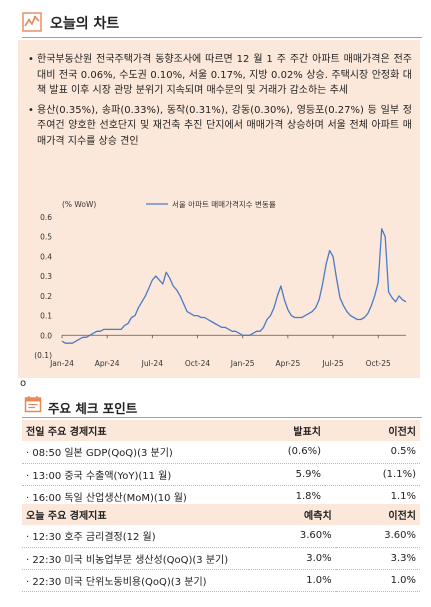 The height and width of the screenshot is (607, 431). I want to click on table-header-row: 오늘 주요 경제지표 예측치 이전치, so click(221, 514).